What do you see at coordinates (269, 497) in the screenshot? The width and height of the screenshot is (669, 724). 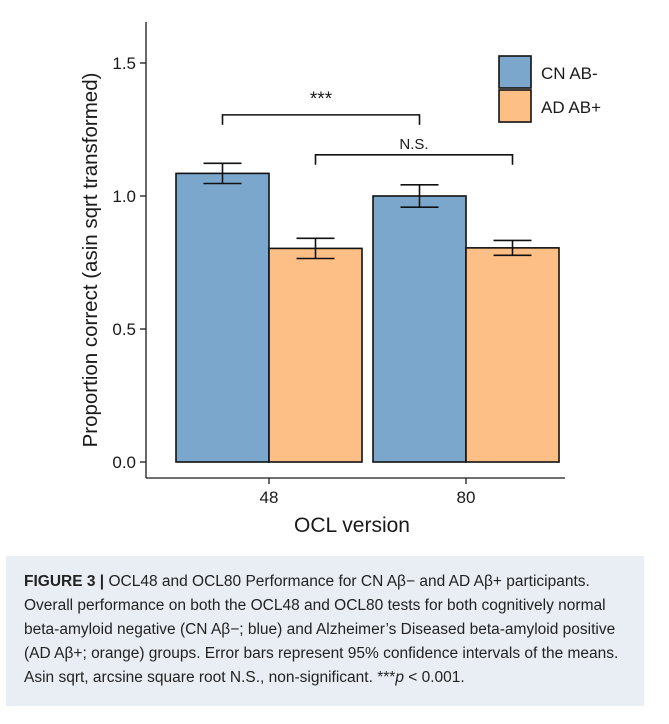 I see `x-tick-label: 48` at bounding box center [269, 497].